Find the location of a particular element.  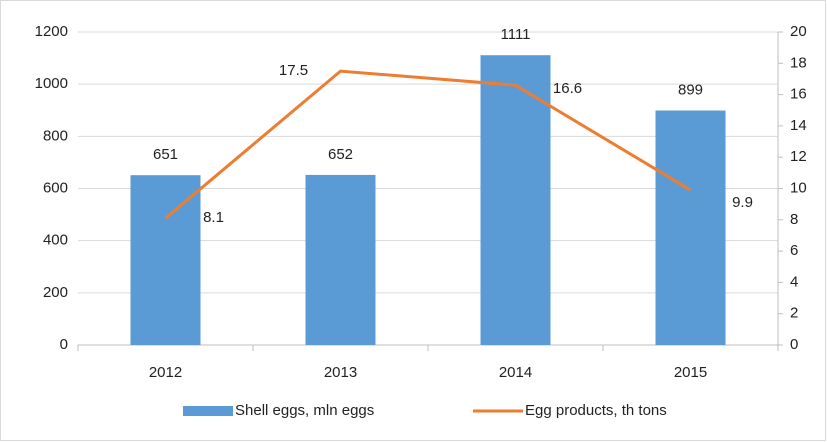

y2-tick-label: 14 is located at coordinates (798, 125).